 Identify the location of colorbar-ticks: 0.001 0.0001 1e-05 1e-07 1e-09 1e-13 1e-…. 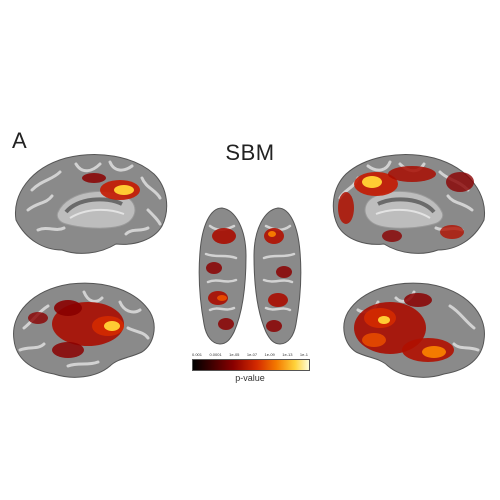
(250, 354).